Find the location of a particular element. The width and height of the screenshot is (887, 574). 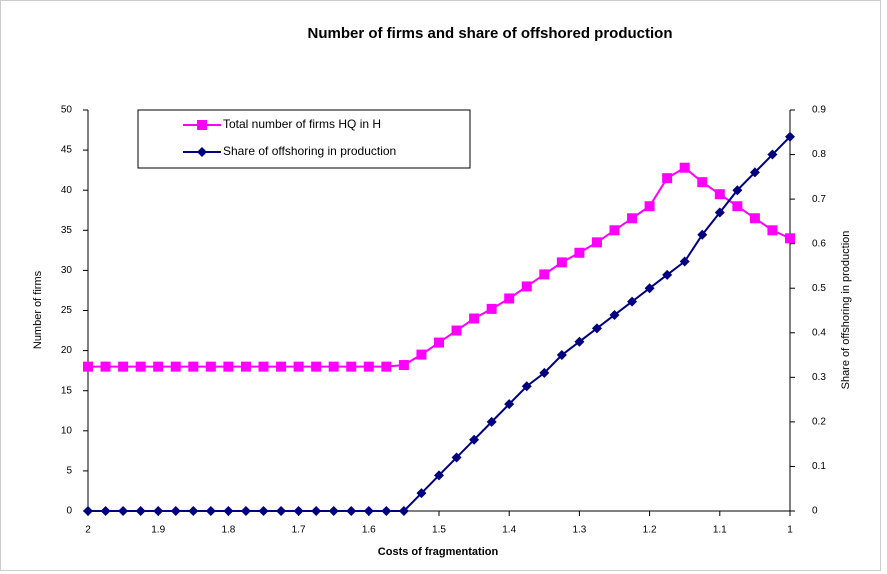

y2-tick-label: 0.5 is located at coordinates (819, 288).